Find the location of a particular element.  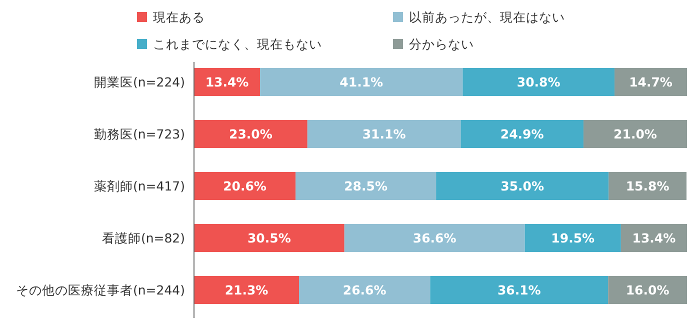

data-label: 19.5% is located at coordinates (573, 238).